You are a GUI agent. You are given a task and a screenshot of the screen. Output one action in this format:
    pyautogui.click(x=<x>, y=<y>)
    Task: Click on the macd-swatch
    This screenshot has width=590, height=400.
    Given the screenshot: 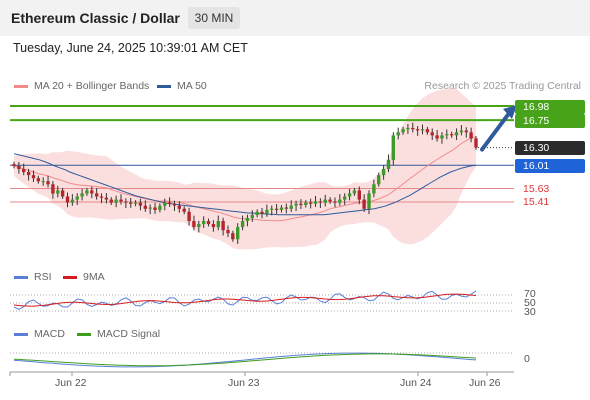 What is the action you would take?
    pyautogui.click(x=21, y=334)
    